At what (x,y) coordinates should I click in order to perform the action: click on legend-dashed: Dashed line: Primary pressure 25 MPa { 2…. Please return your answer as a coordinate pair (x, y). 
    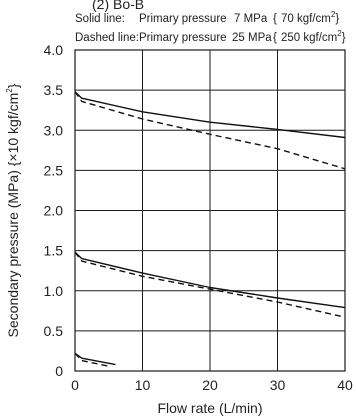
    Looking at the image, I should click on (210, 36).